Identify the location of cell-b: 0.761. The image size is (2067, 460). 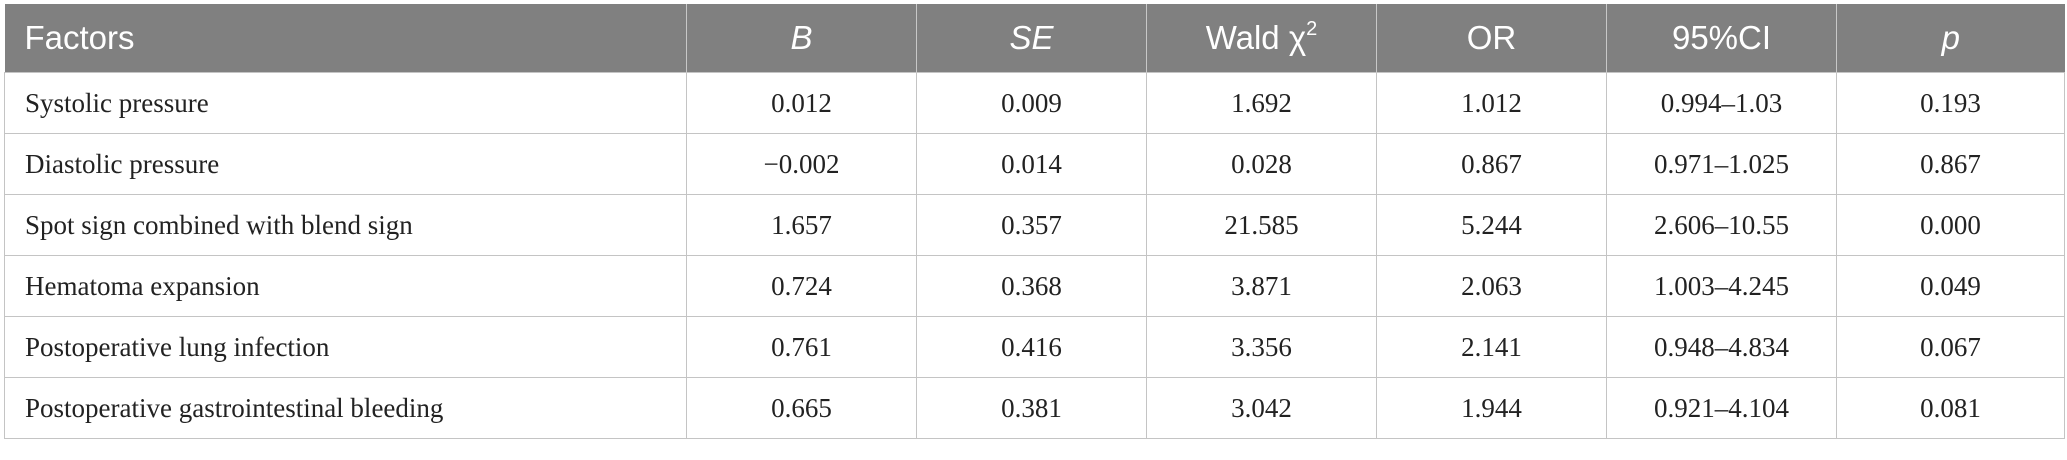
(801, 347).